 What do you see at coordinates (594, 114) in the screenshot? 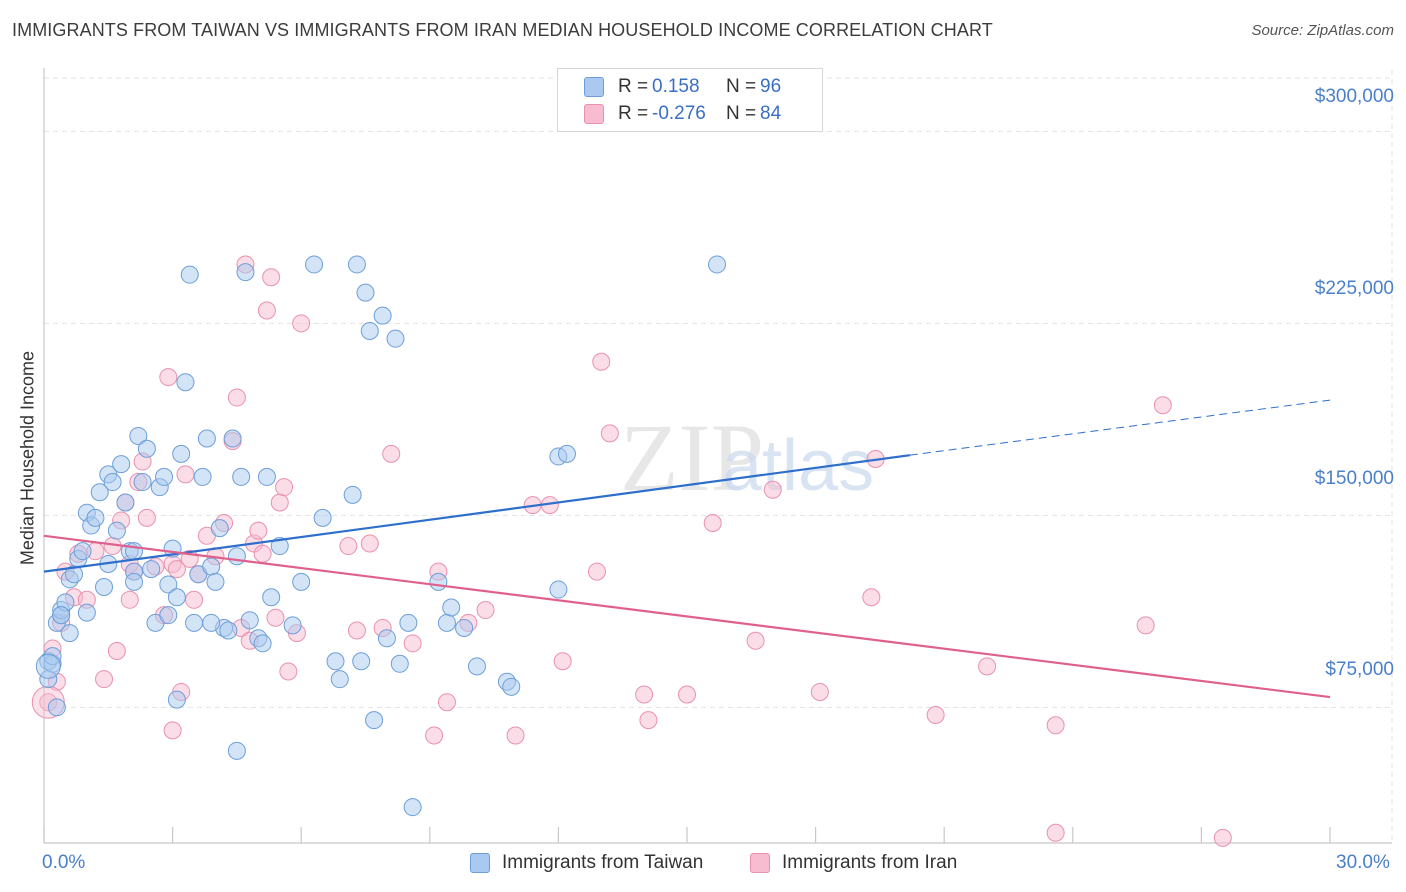
I see `iran-swatch` at bounding box center [594, 114].